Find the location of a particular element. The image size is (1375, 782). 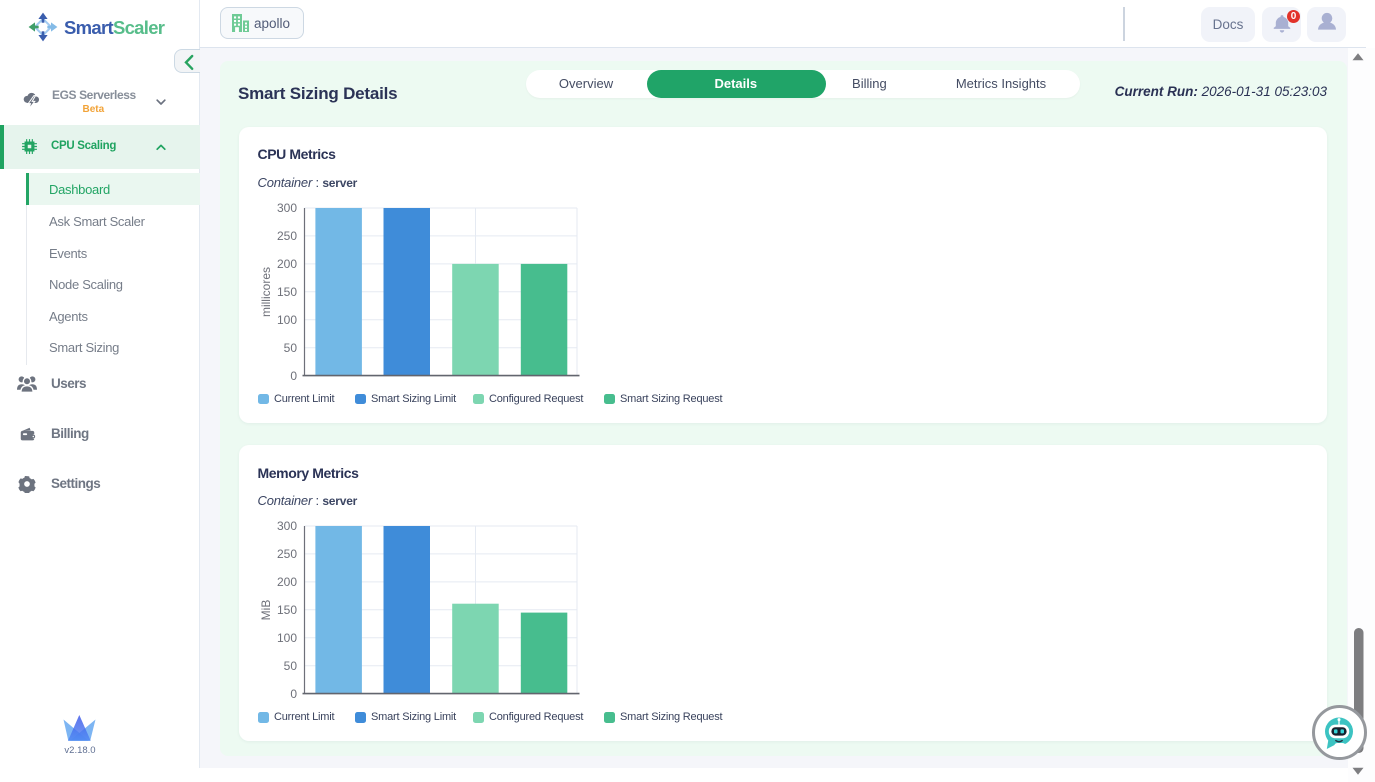

svg-text: millicores is located at coordinates (266, 291).